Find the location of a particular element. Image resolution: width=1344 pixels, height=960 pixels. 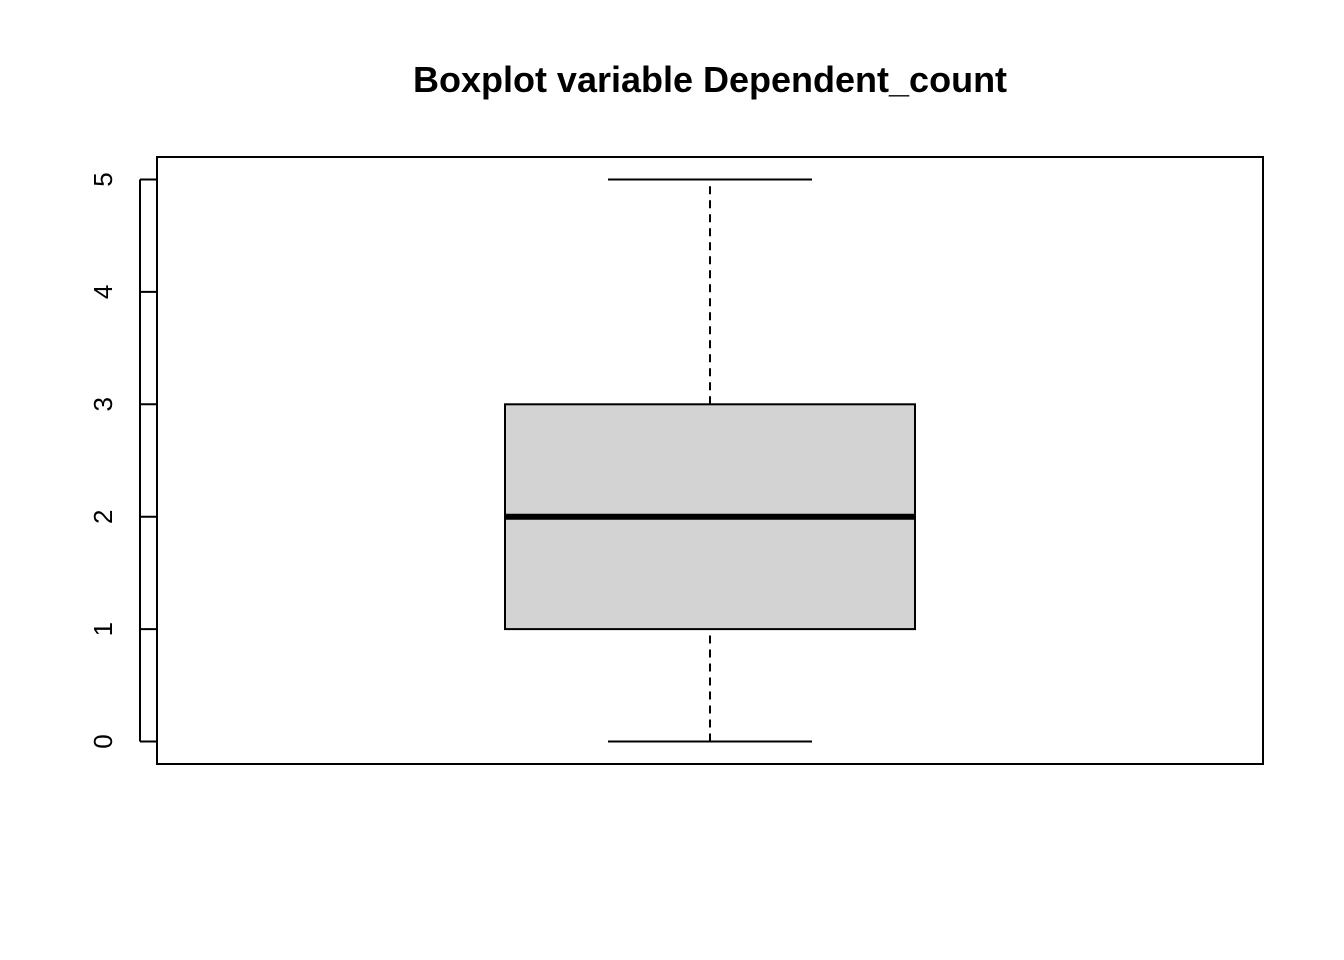

y-tick-label: 0 is located at coordinates (103, 741).